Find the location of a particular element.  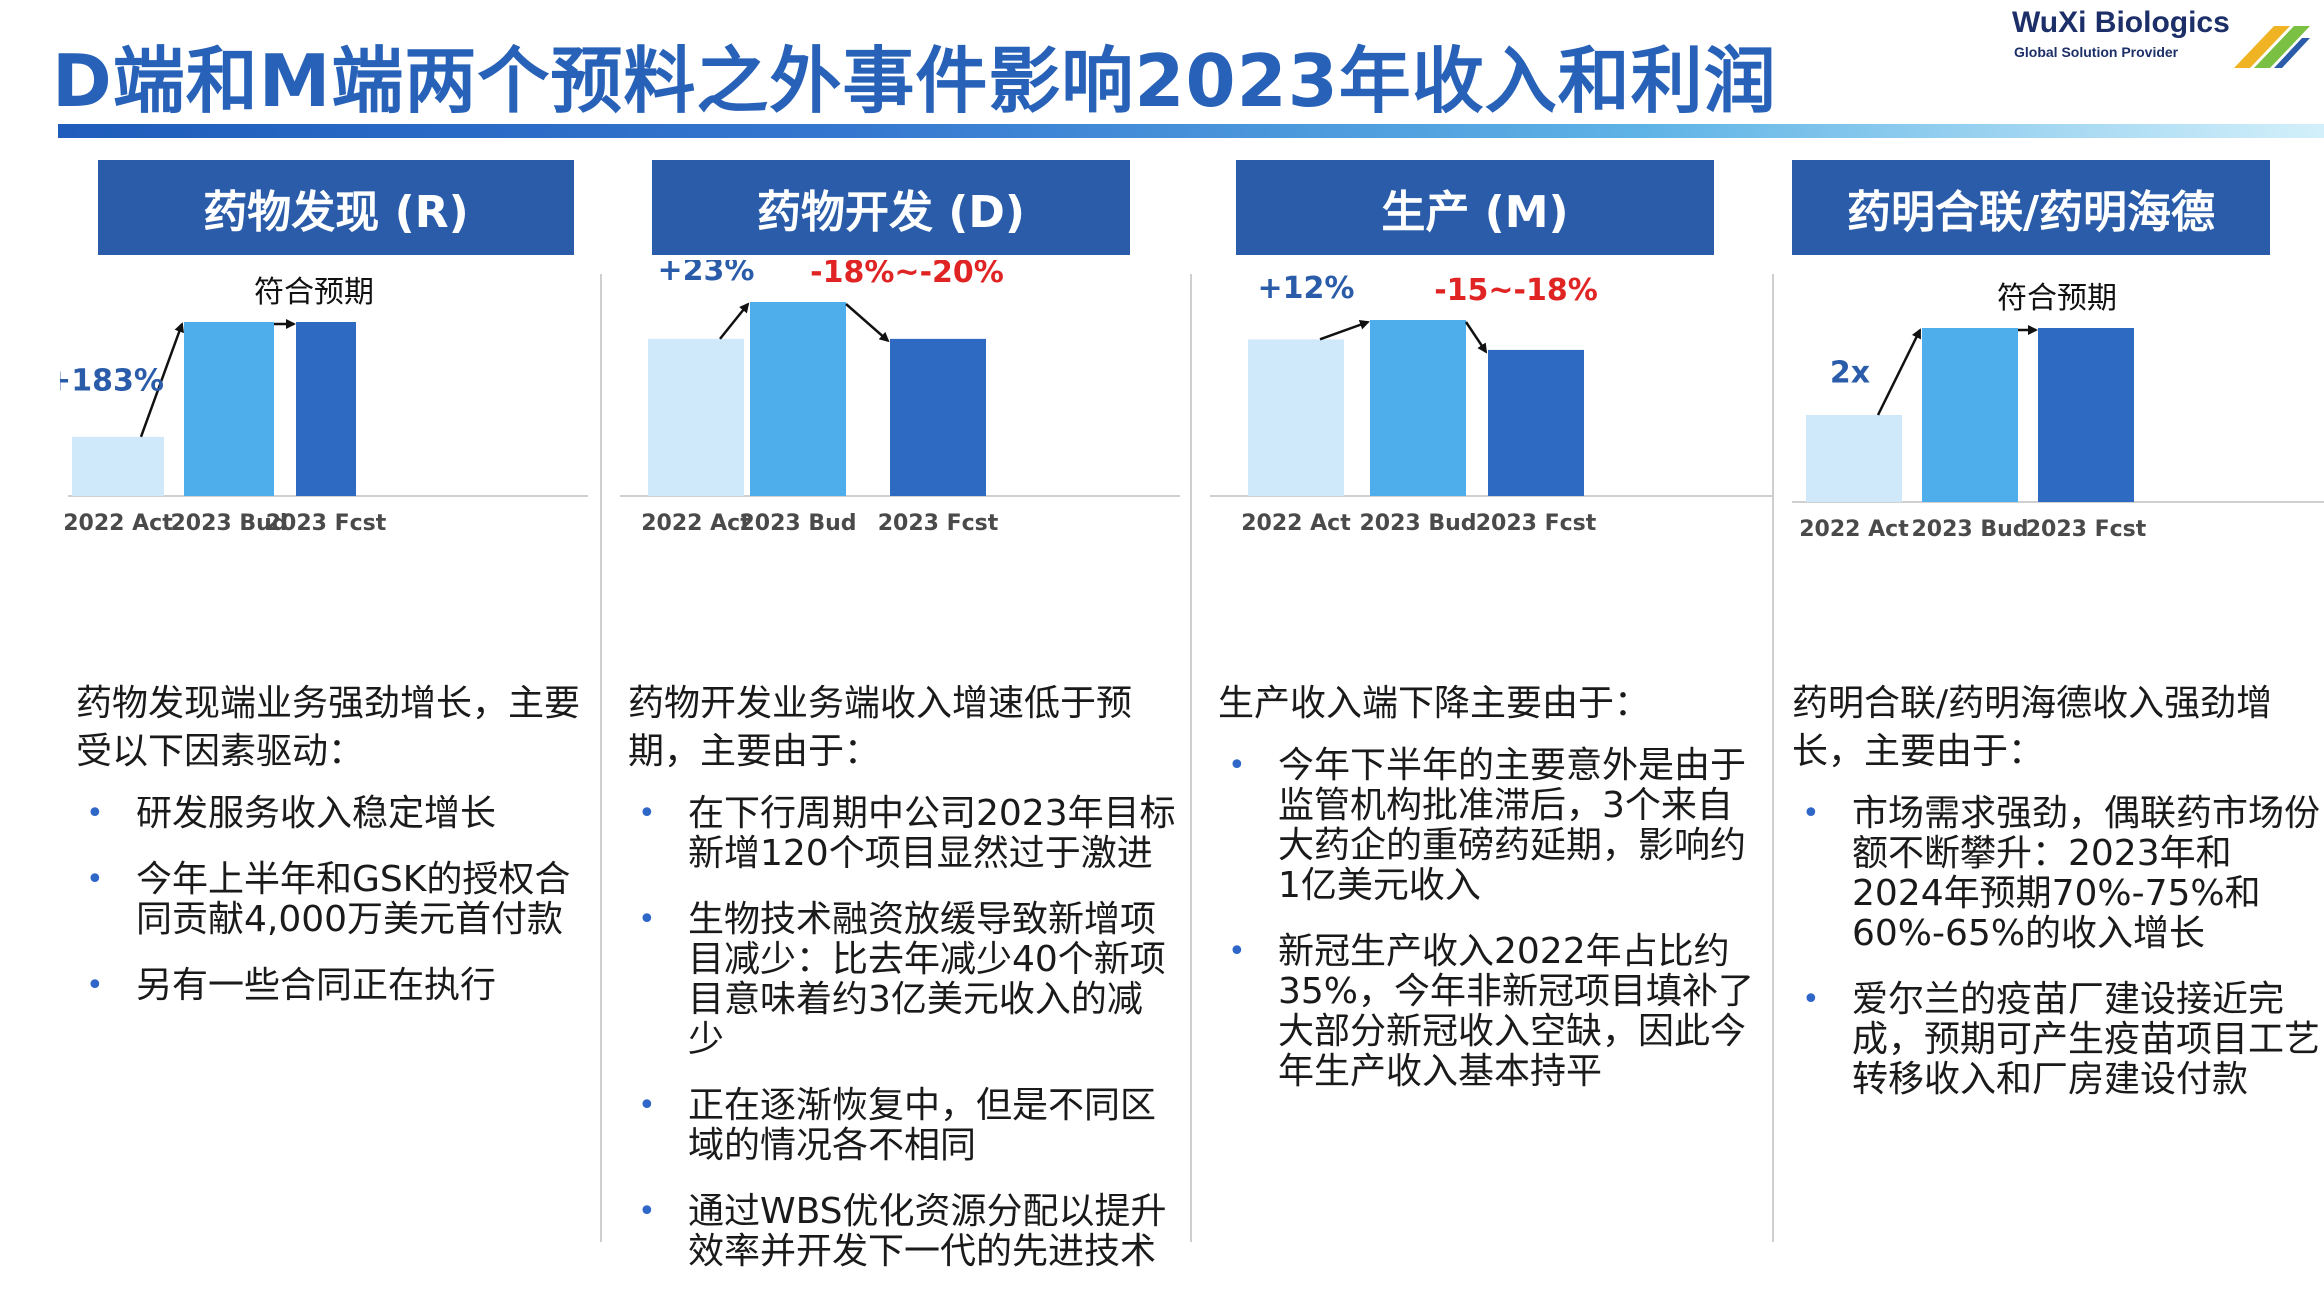

bullet-item: • 另有一些合同正在执行 is located at coordinates (336, 986).